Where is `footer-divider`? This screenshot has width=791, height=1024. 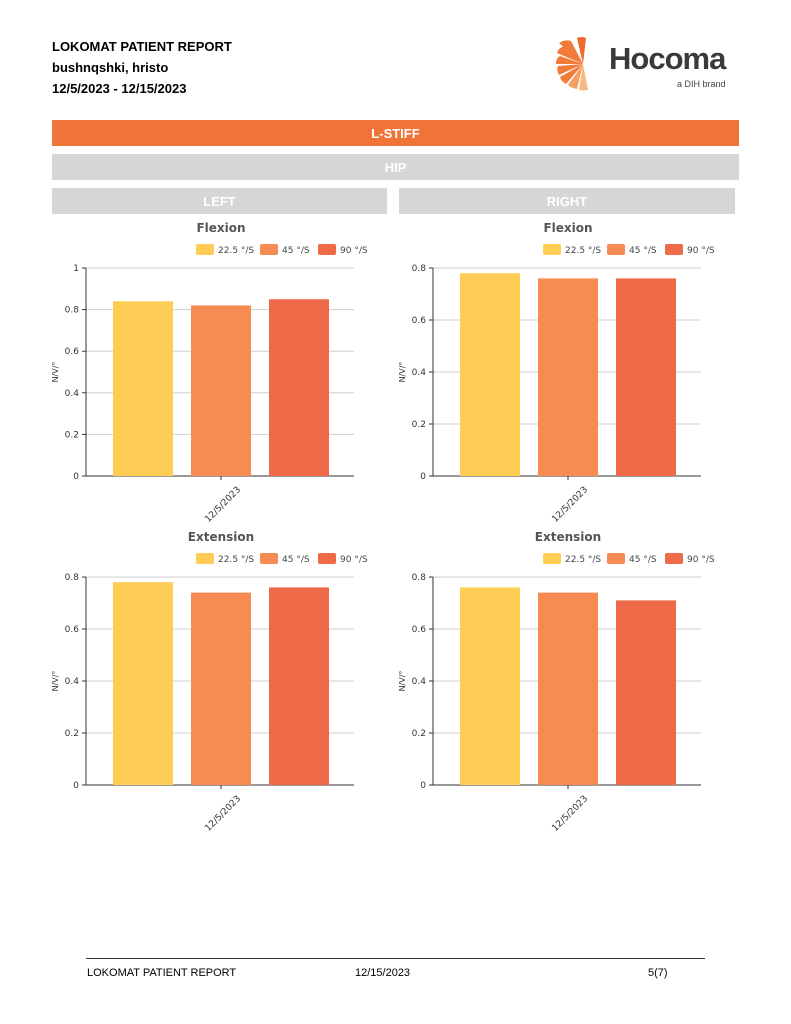 footer-divider is located at coordinates (395, 958).